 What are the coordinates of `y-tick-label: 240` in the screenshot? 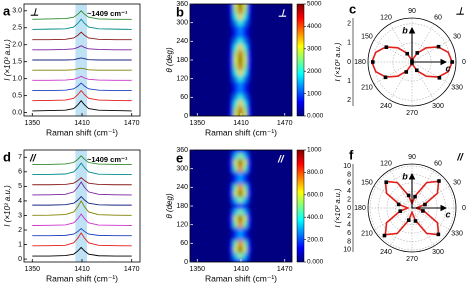 It's located at (182, 41).